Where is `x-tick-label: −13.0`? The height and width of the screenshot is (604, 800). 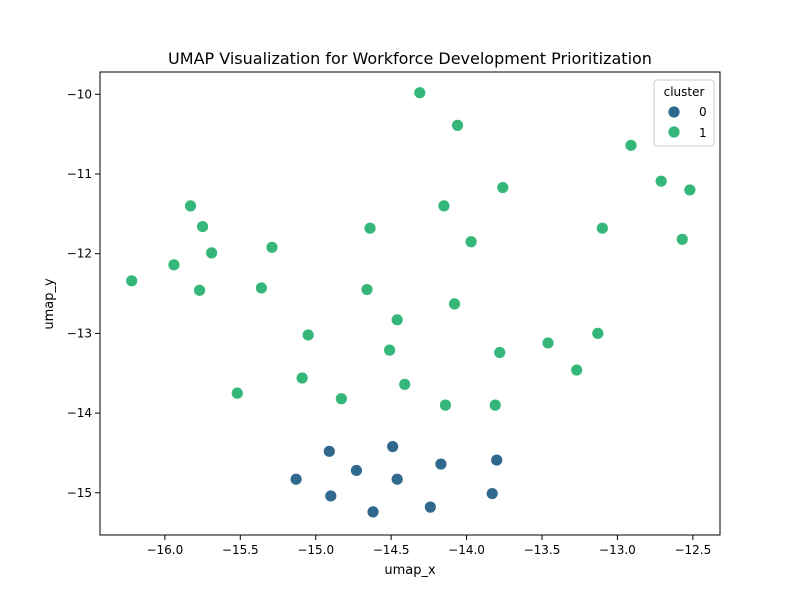 x-tick-label: −13.0 is located at coordinates (617, 550).